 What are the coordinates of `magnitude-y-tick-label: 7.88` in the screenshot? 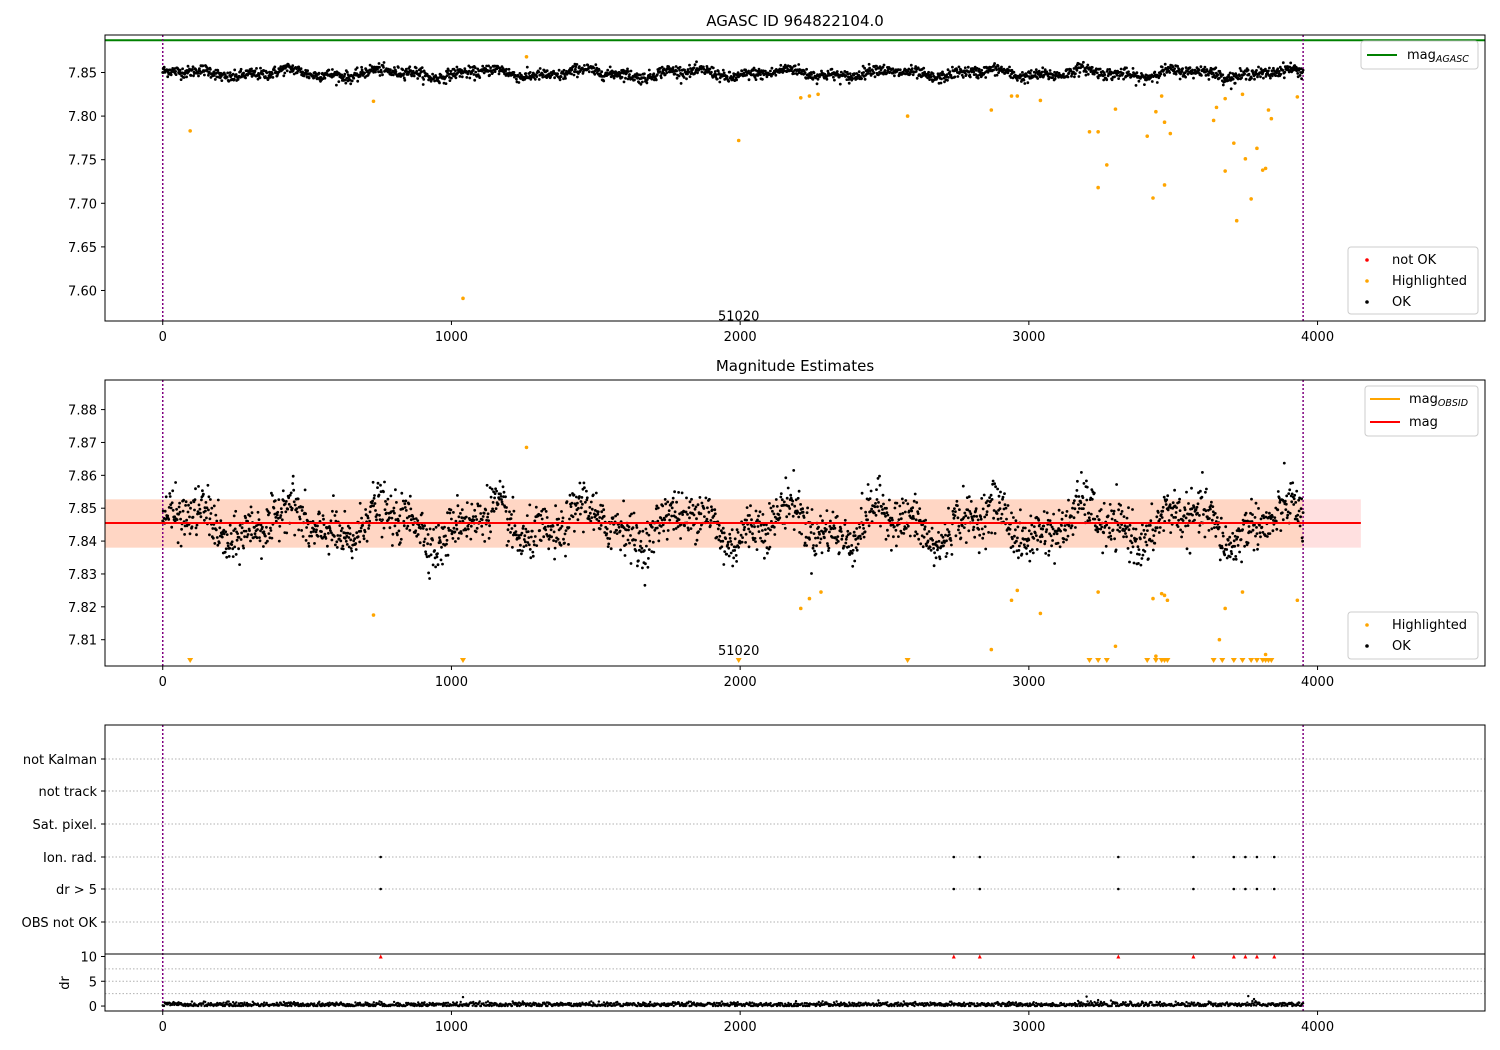 It's located at (82, 411).